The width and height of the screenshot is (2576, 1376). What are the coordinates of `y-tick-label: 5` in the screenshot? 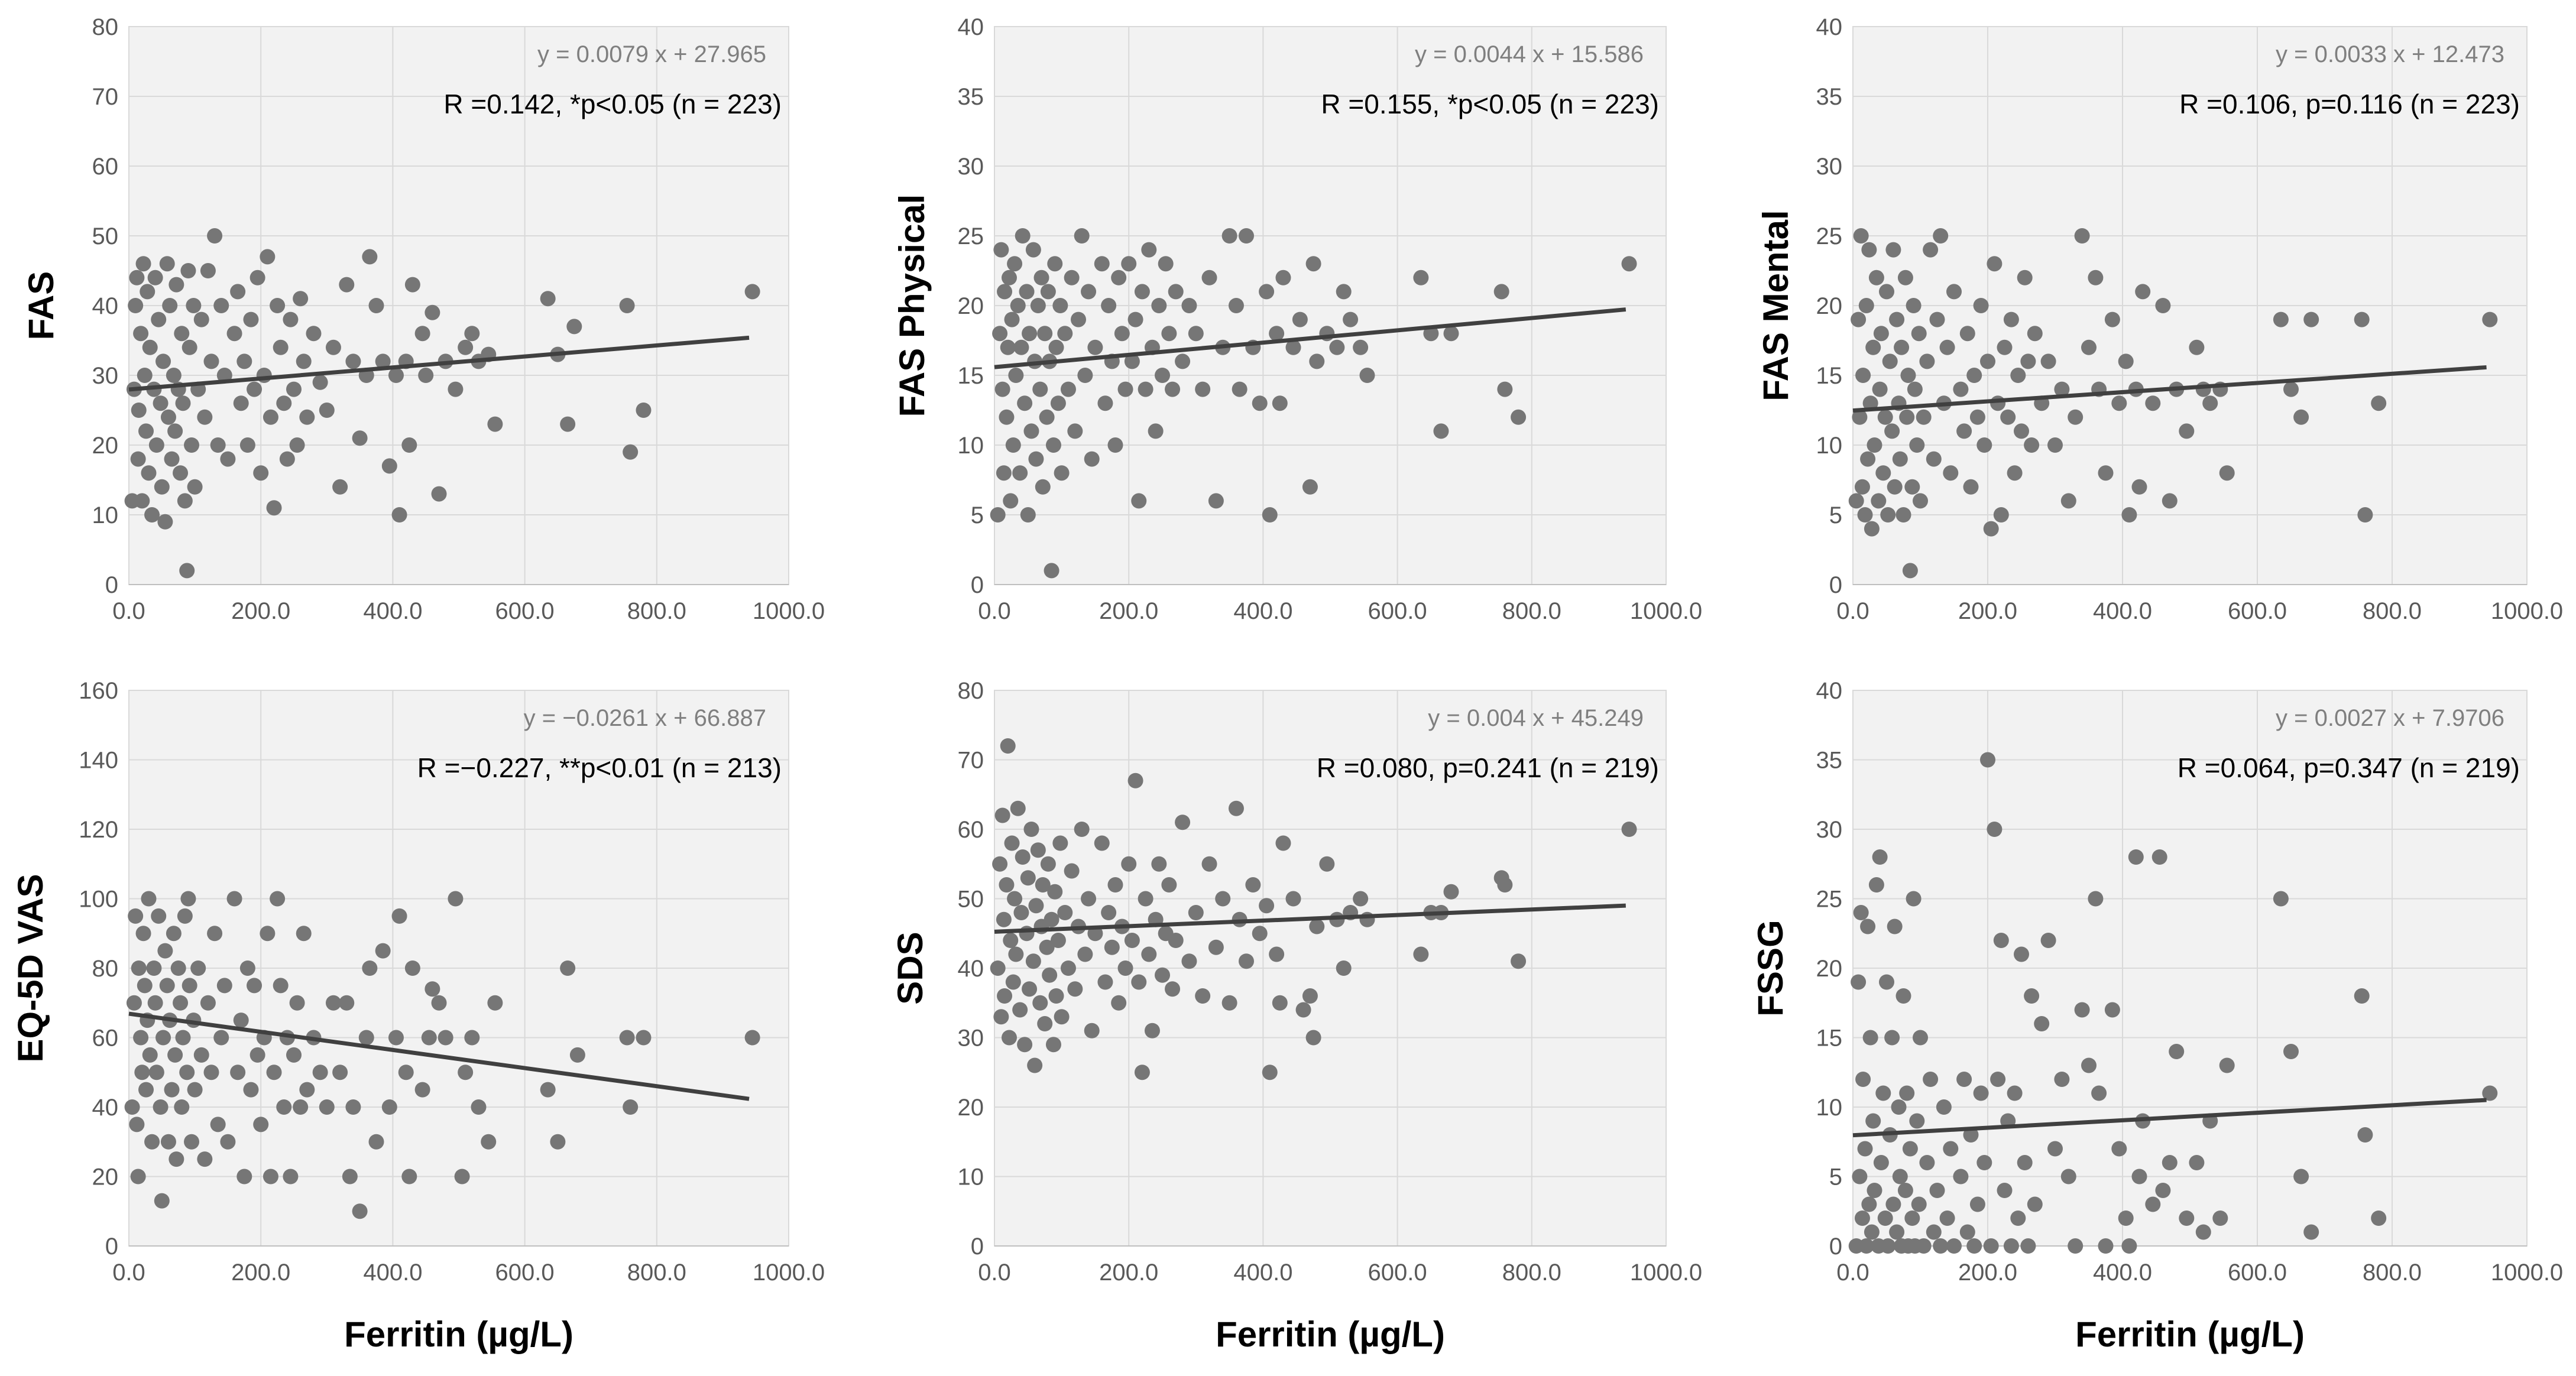 It's located at (977, 515).